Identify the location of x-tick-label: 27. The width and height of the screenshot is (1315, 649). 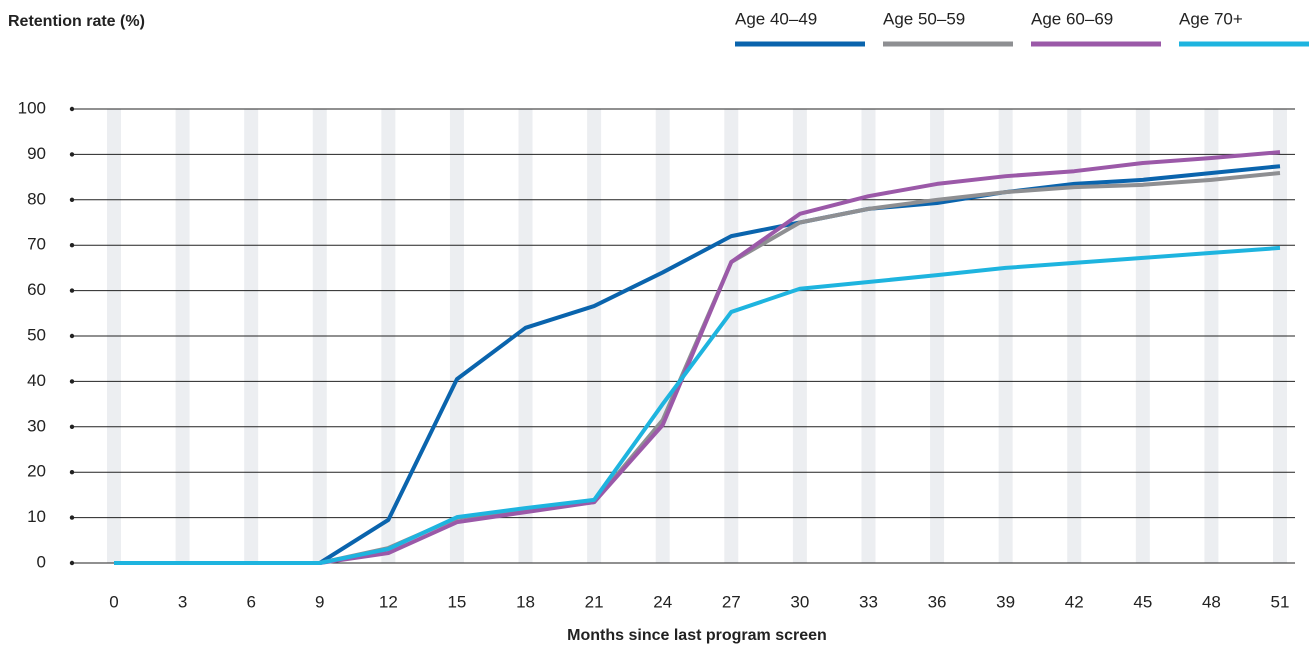
(731, 601).